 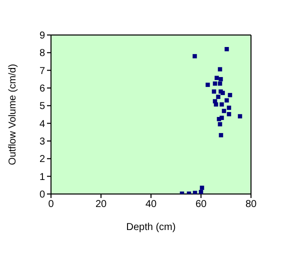 I want to click on x-tick-label: 40, so click(x=151, y=204).